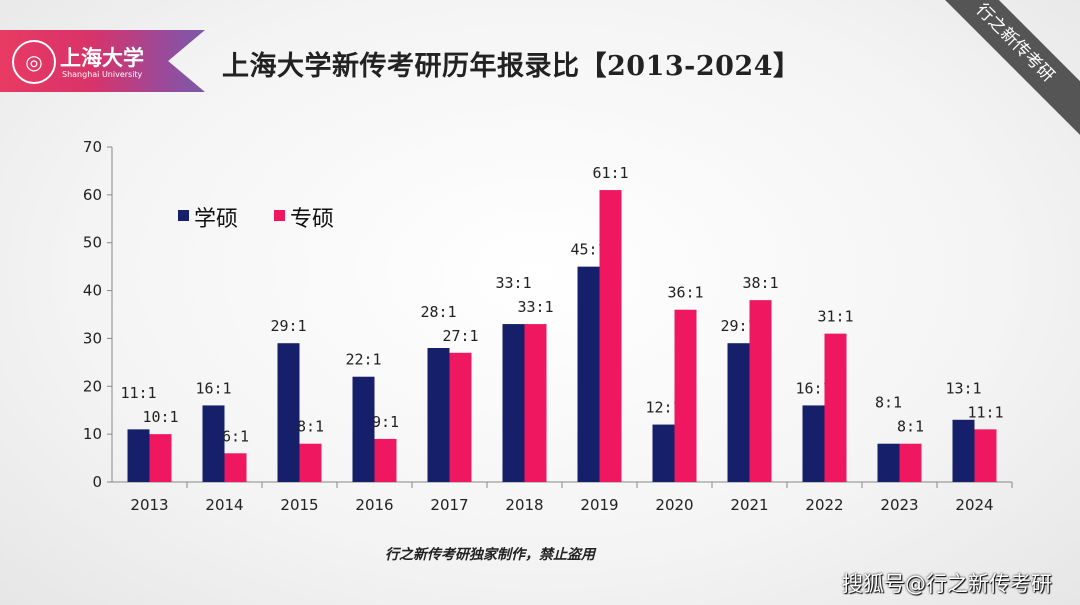 The width and height of the screenshot is (1080, 605). What do you see at coordinates (835, 317) in the screenshot?
I see `data-label: 31:1` at bounding box center [835, 317].